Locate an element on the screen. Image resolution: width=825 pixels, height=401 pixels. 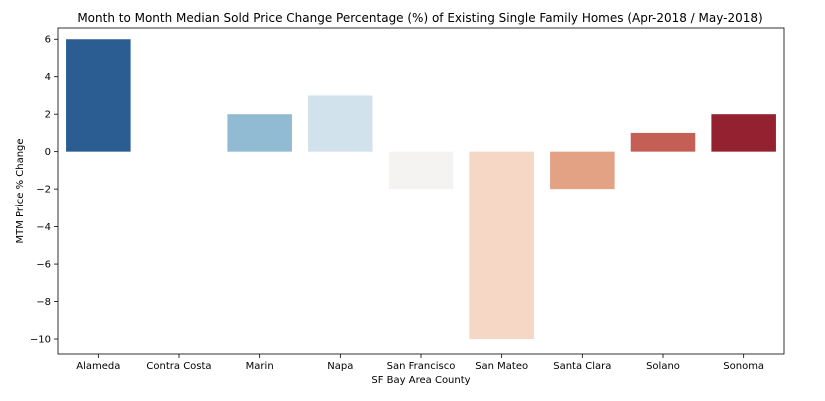
bar-alameda is located at coordinates (98, 95).